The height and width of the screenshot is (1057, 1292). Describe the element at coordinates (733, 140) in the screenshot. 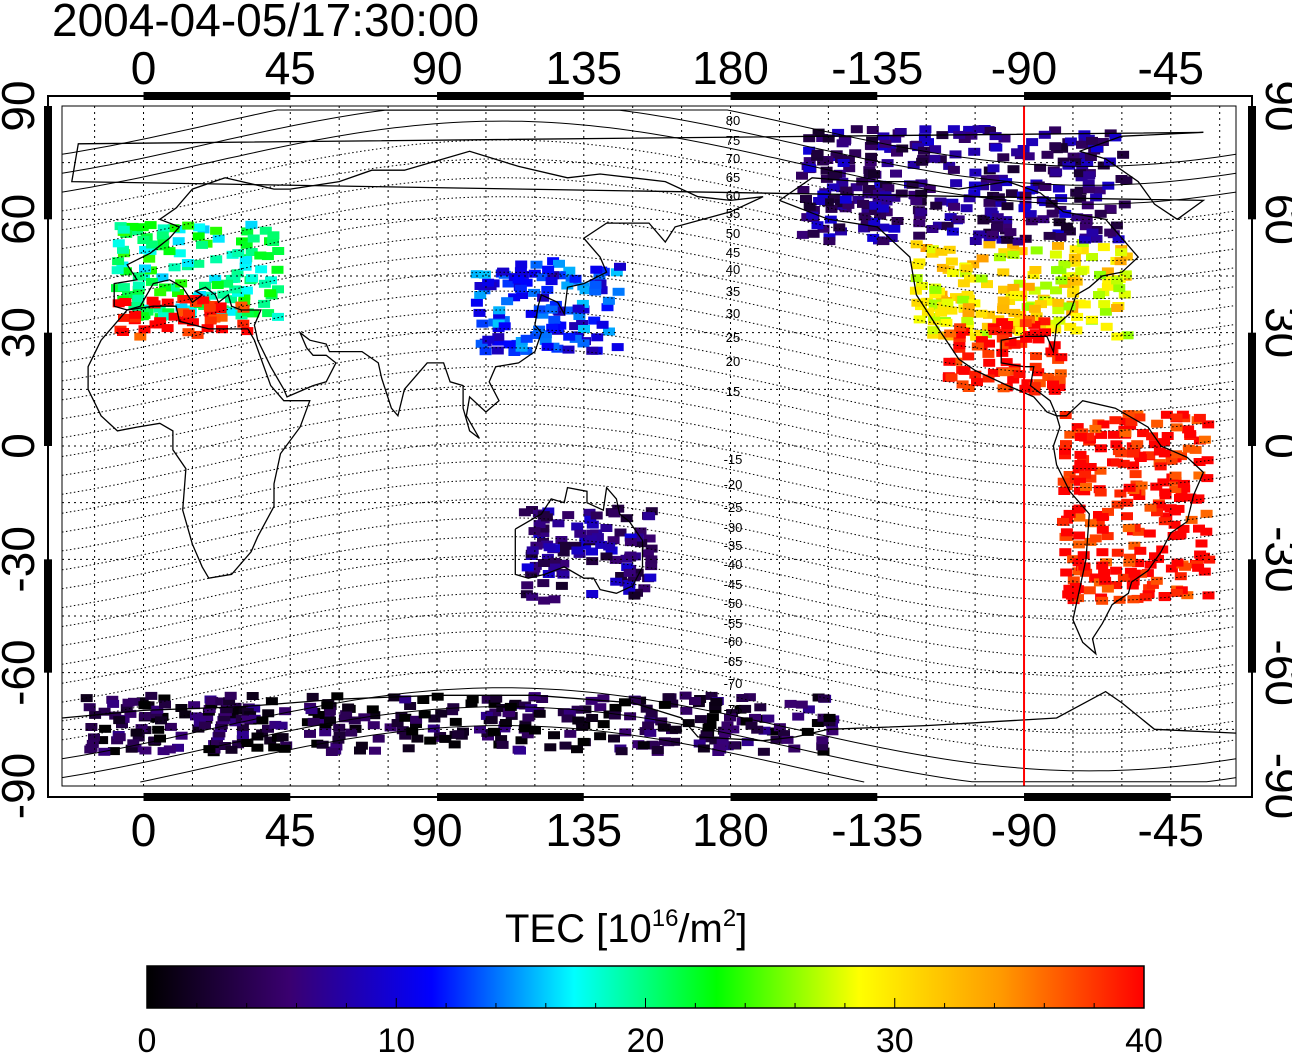

I see `contour-label: 75` at that location.